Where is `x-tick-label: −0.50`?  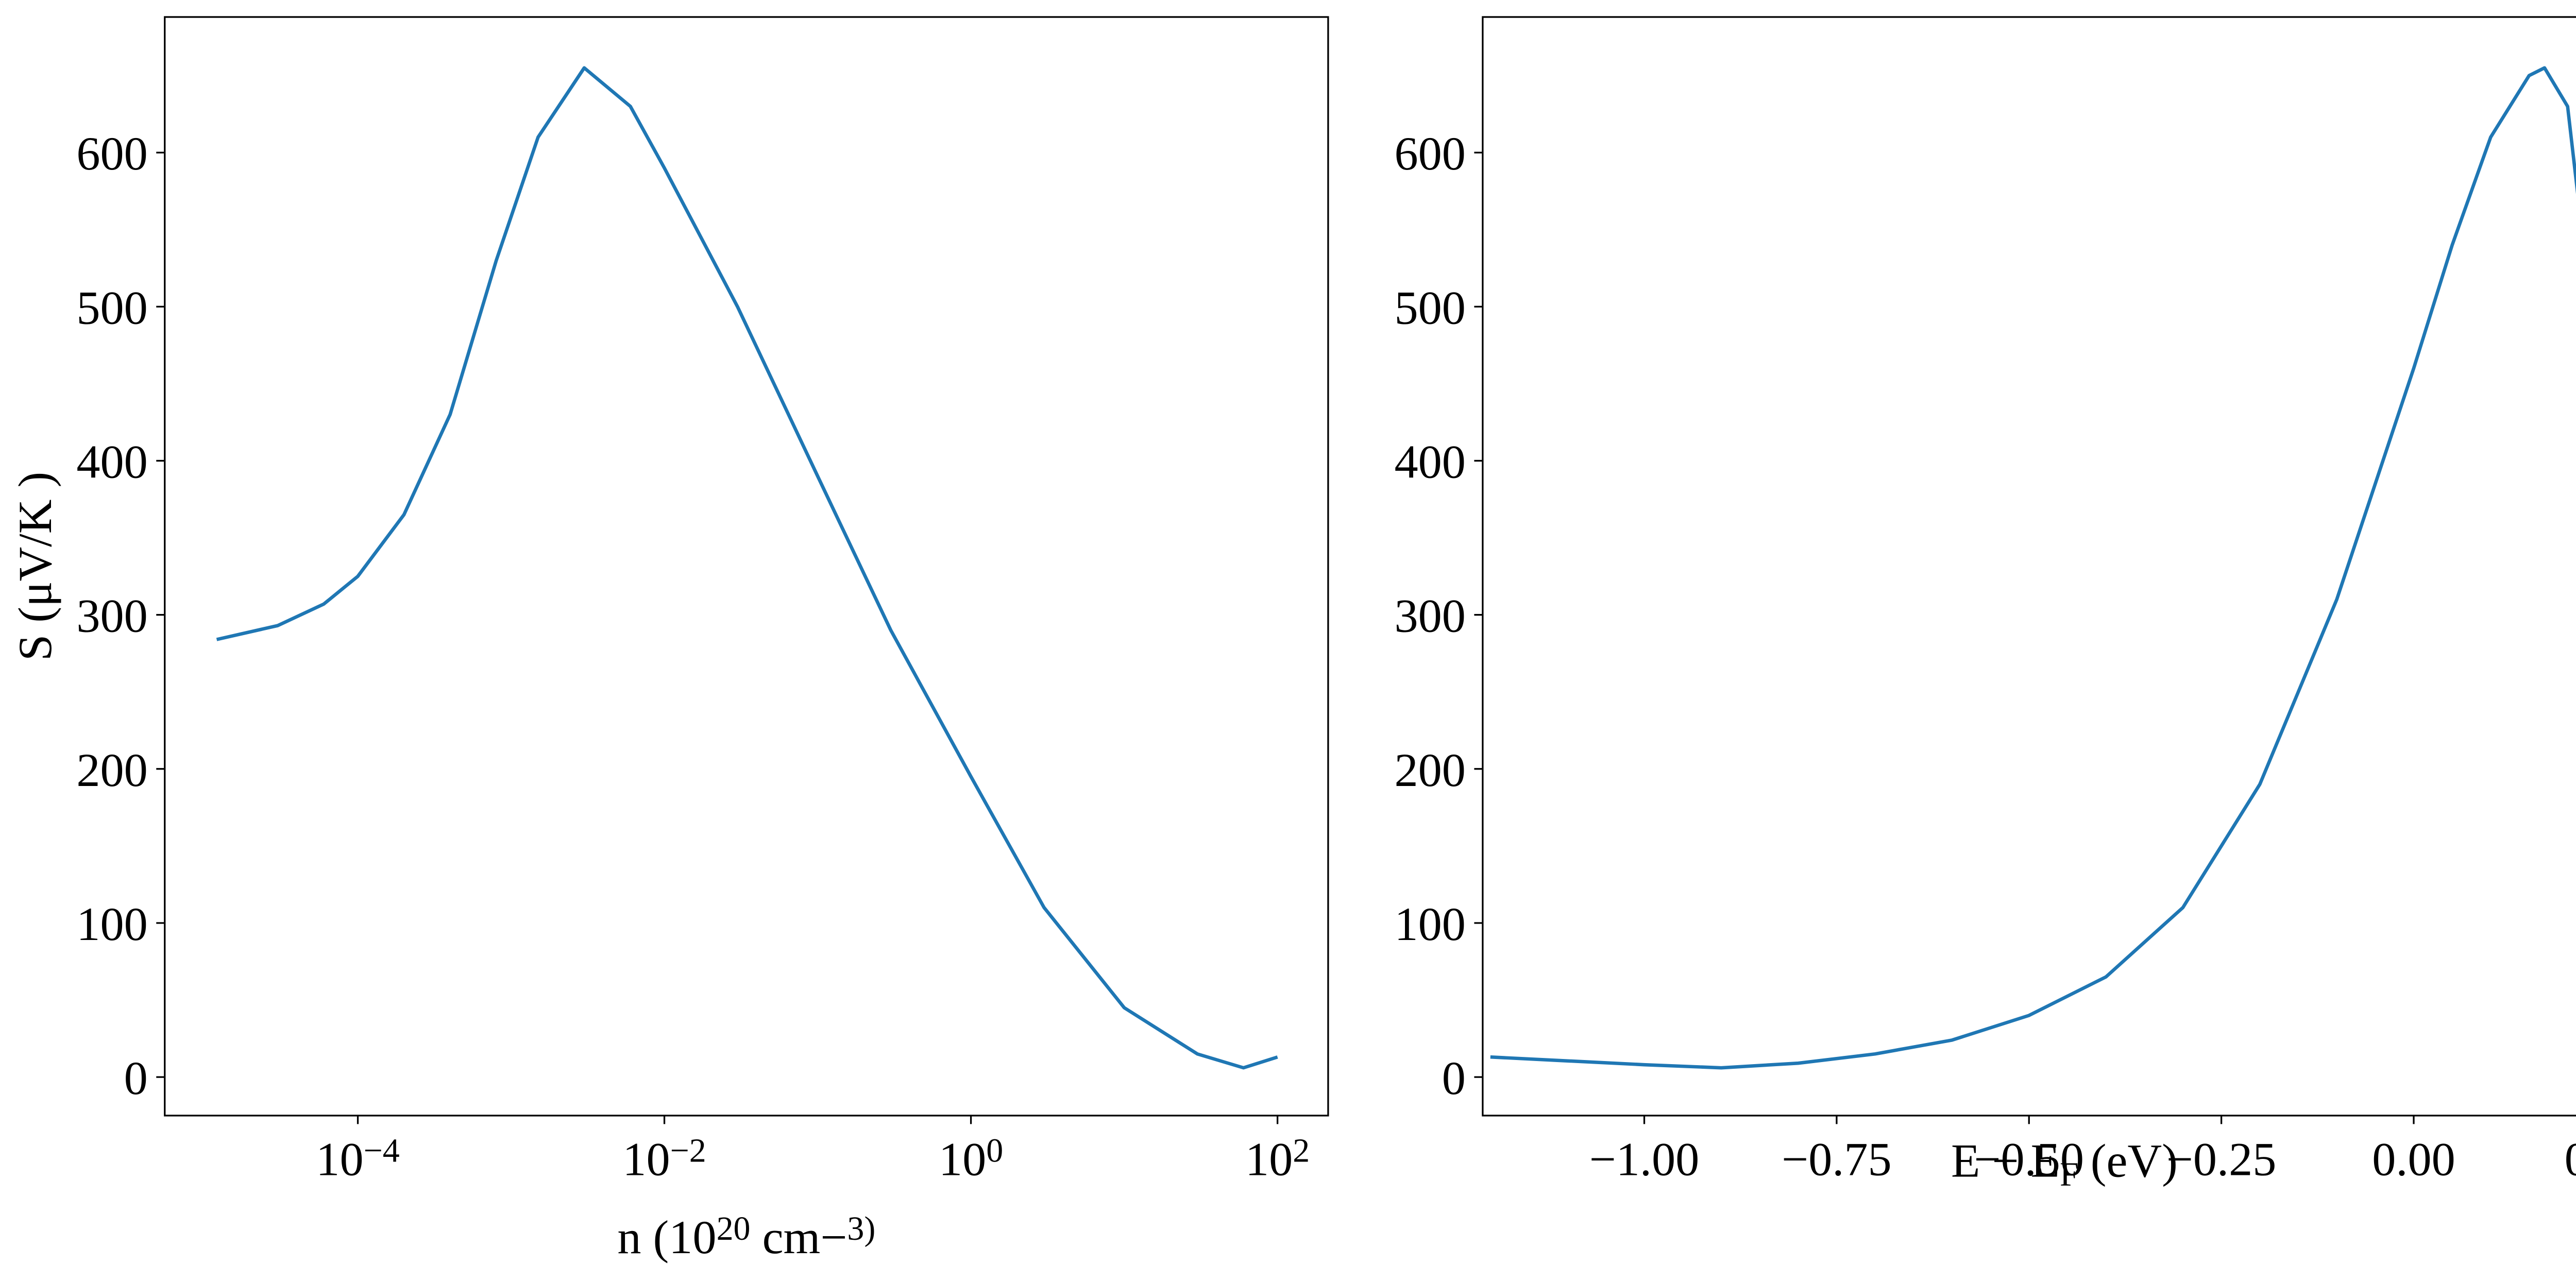
x-tick-label: −0.50 is located at coordinates (2029, 1159).